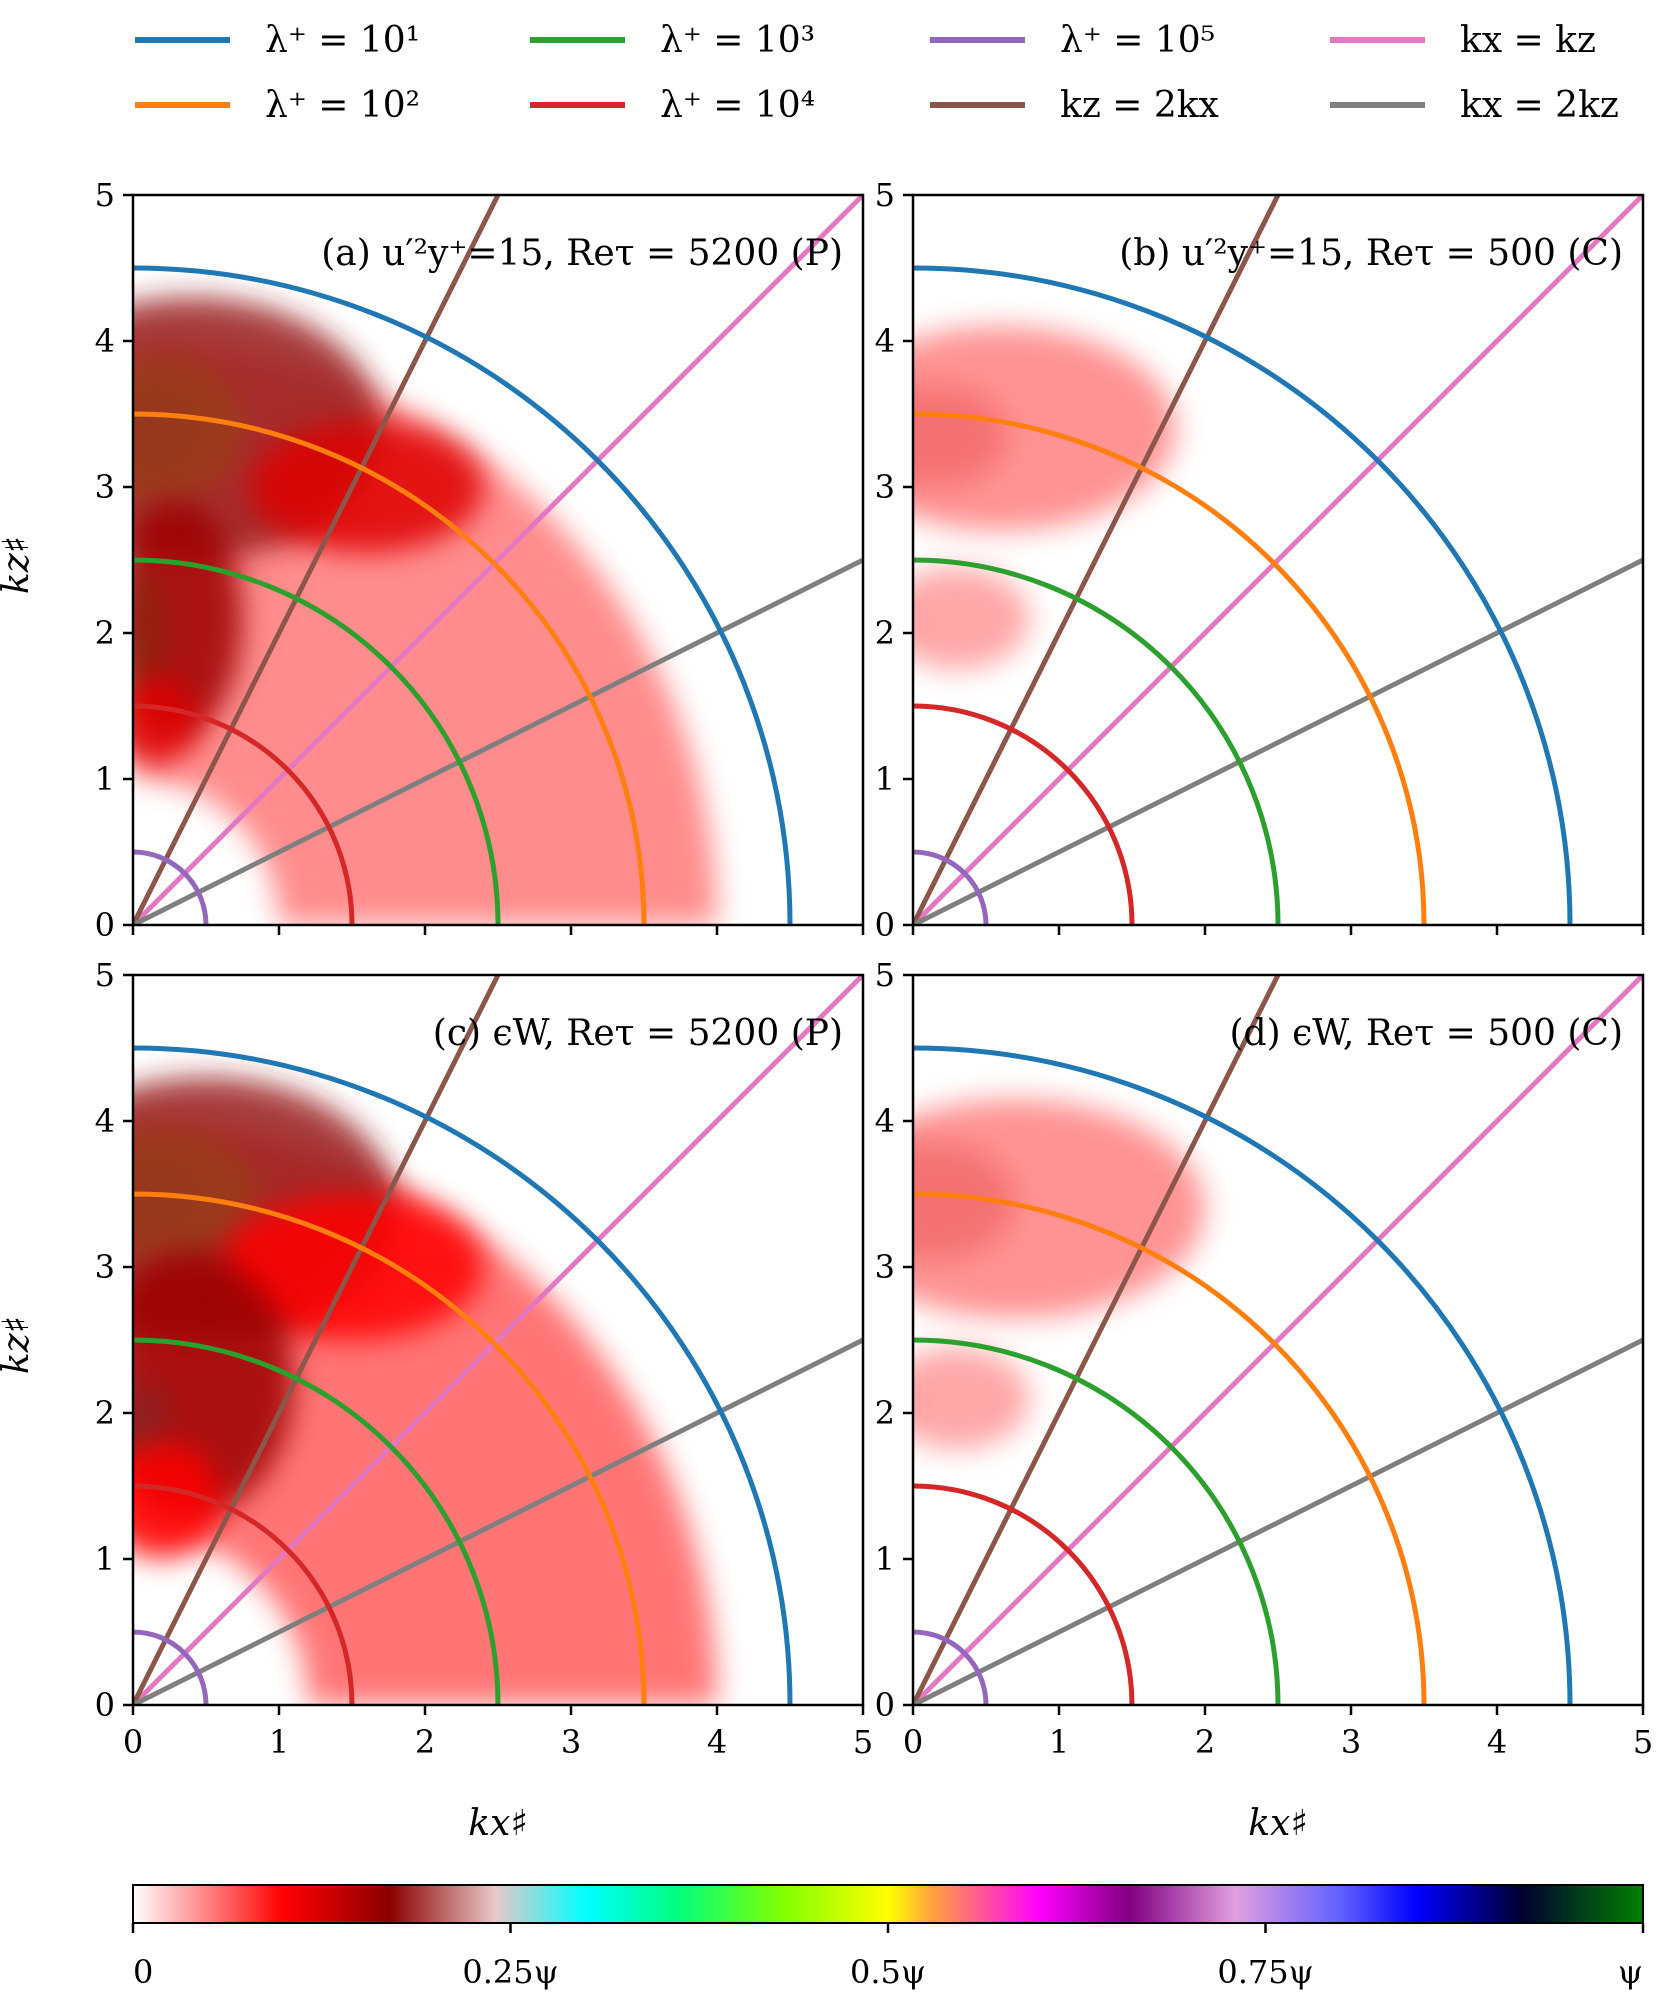  What do you see at coordinates (342, 40) in the screenshot?
I see `legend-label: λ⁺ = 10¹` at bounding box center [342, 40].